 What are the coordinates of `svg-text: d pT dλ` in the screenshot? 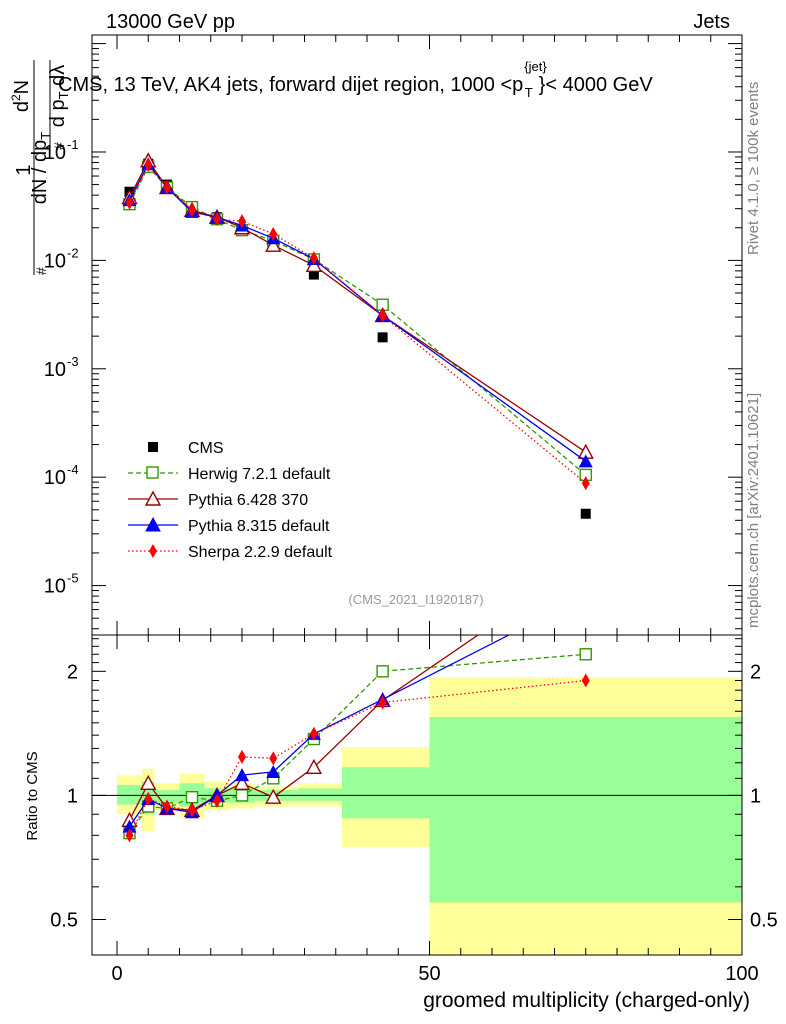 It's located at (59, 96).